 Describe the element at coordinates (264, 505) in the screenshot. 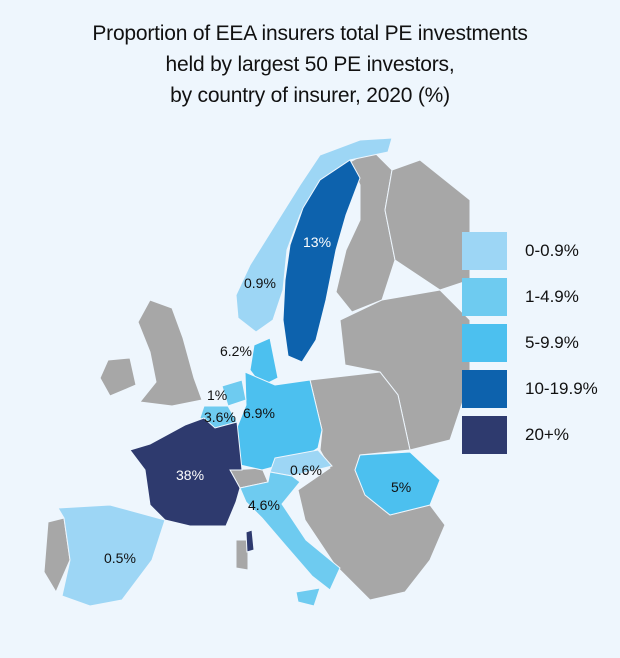

I see `label-italy: 4.6%` at that location.